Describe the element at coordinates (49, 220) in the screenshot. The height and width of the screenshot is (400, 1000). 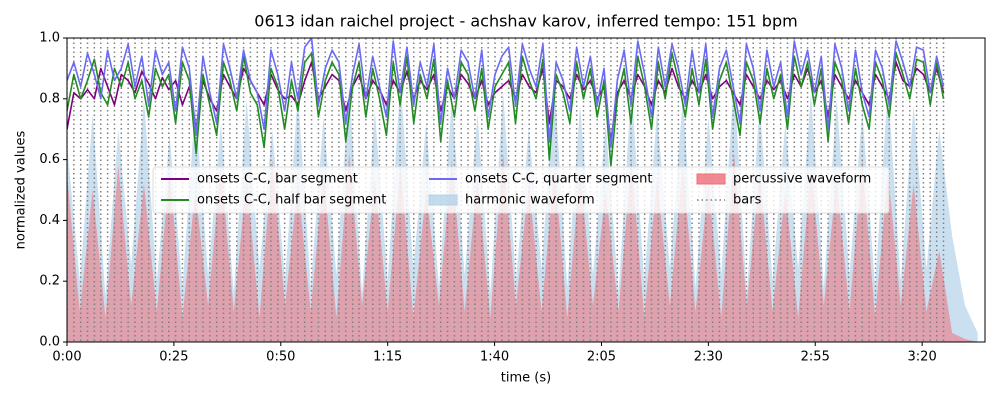
I see `y-tick-label: 0.4` at that location.